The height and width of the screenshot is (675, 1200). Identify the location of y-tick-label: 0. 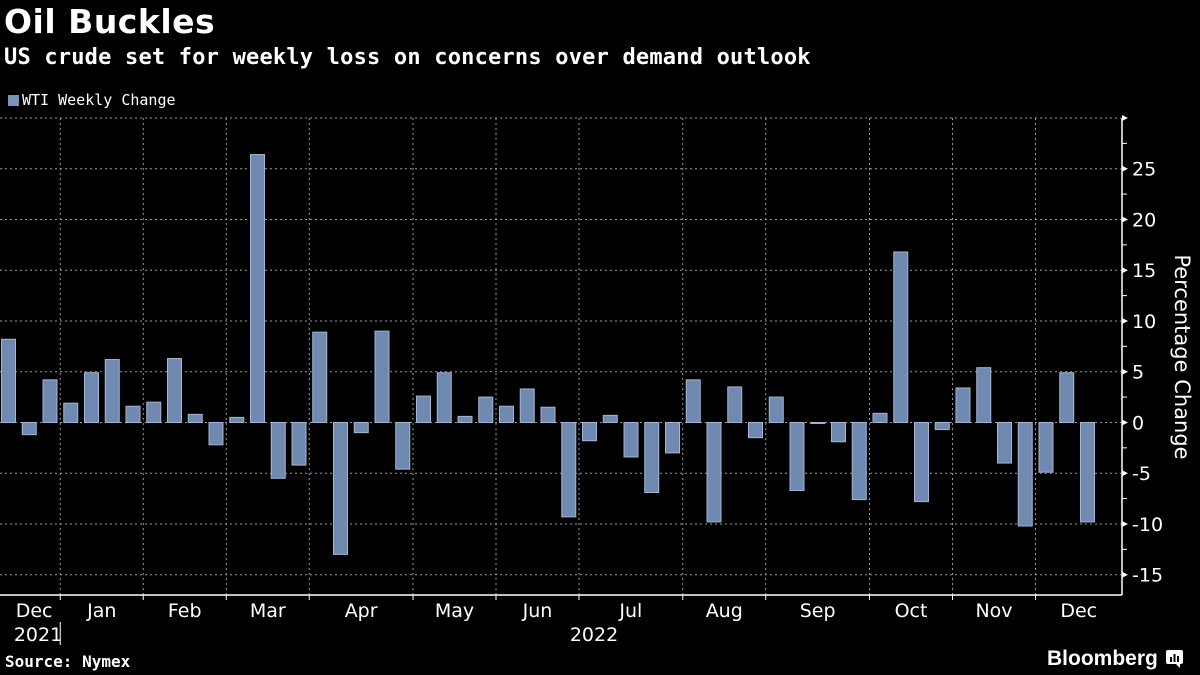
(1138, 423).